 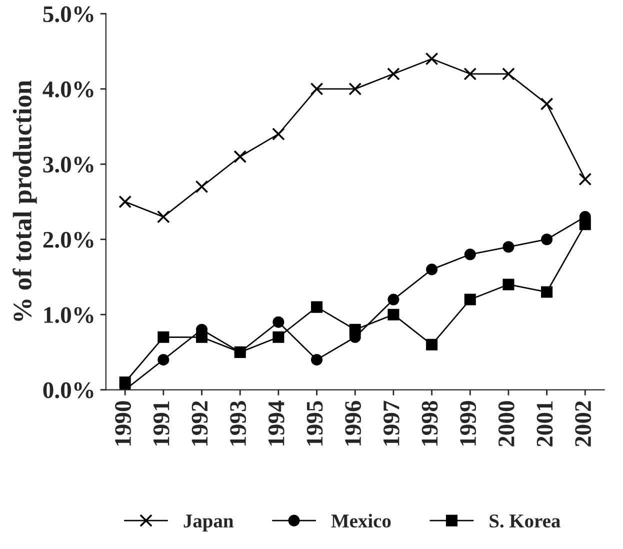 I want to click on x-tick-label: 1990, so click(x=123, y=423).